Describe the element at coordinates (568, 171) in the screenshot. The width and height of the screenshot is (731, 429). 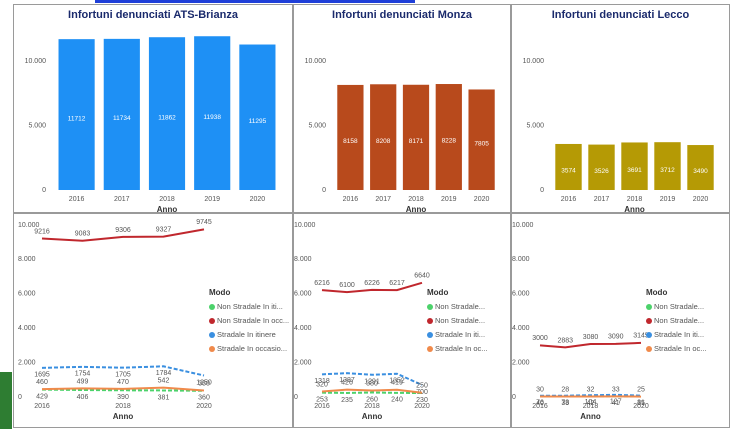
I see `bar-value-label: 3574` at that location.